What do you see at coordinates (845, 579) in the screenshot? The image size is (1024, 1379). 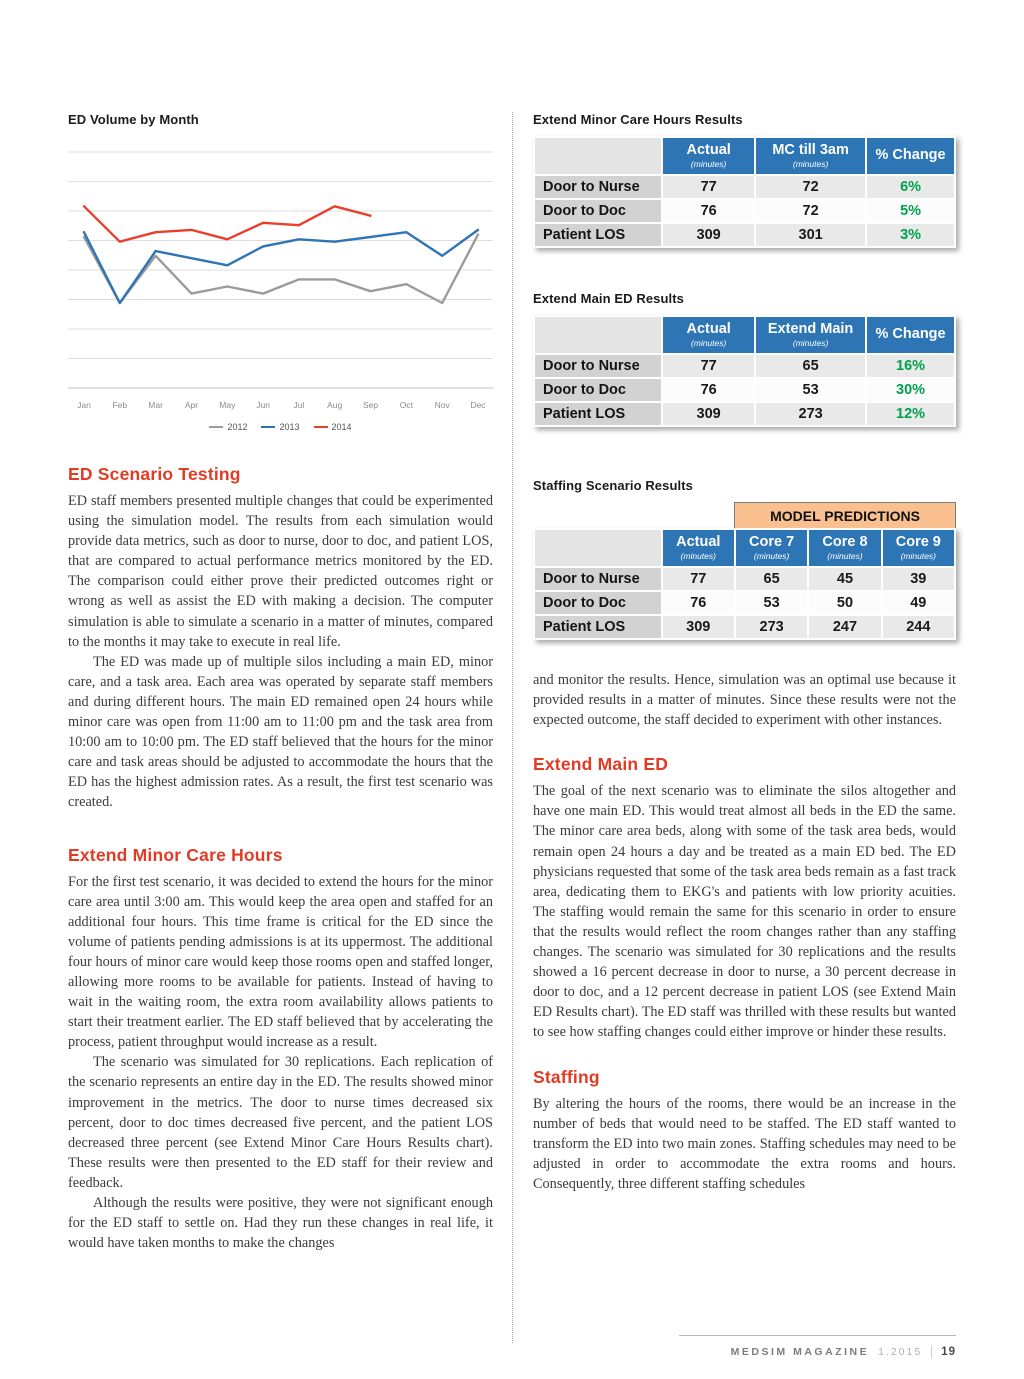 I see `cell: 45` at bounding box center [845, 579].